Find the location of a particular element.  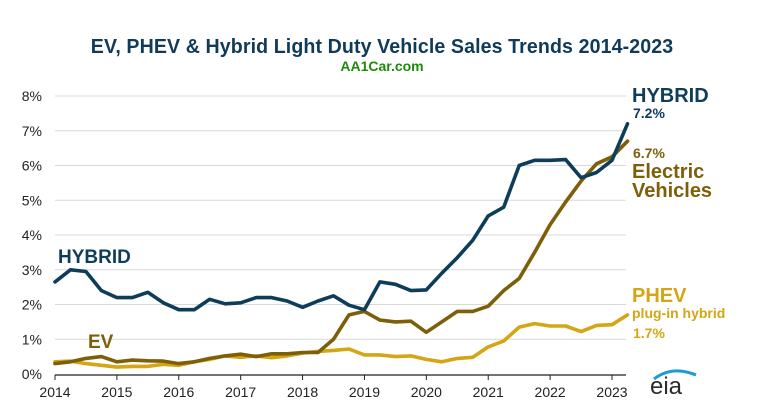

y-axis-tick-labels: 0% 1% 2% 3% 4% 5% 6% 7% 8% is located at coordinates (32, 235).